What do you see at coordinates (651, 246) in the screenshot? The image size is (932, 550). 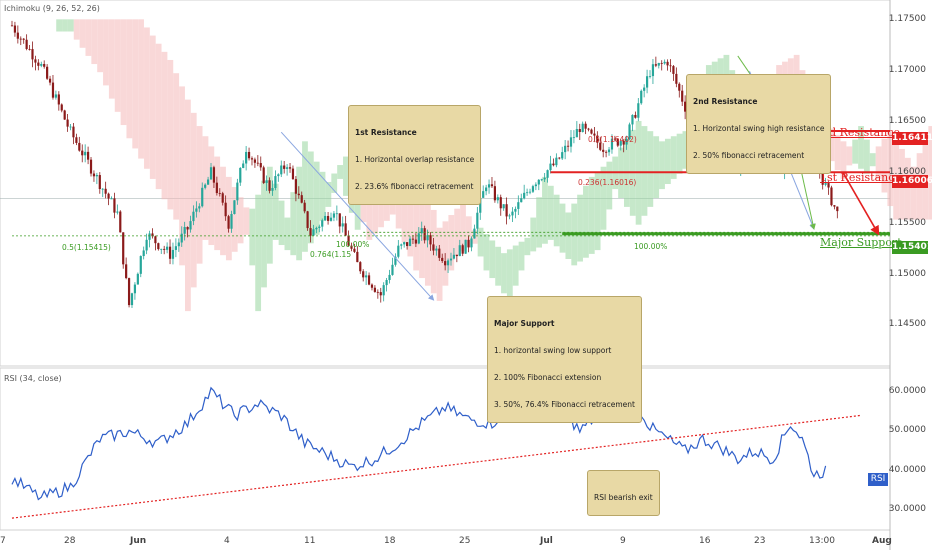 I see `fib-label: 100.00%` at bounding box center [651, 246].